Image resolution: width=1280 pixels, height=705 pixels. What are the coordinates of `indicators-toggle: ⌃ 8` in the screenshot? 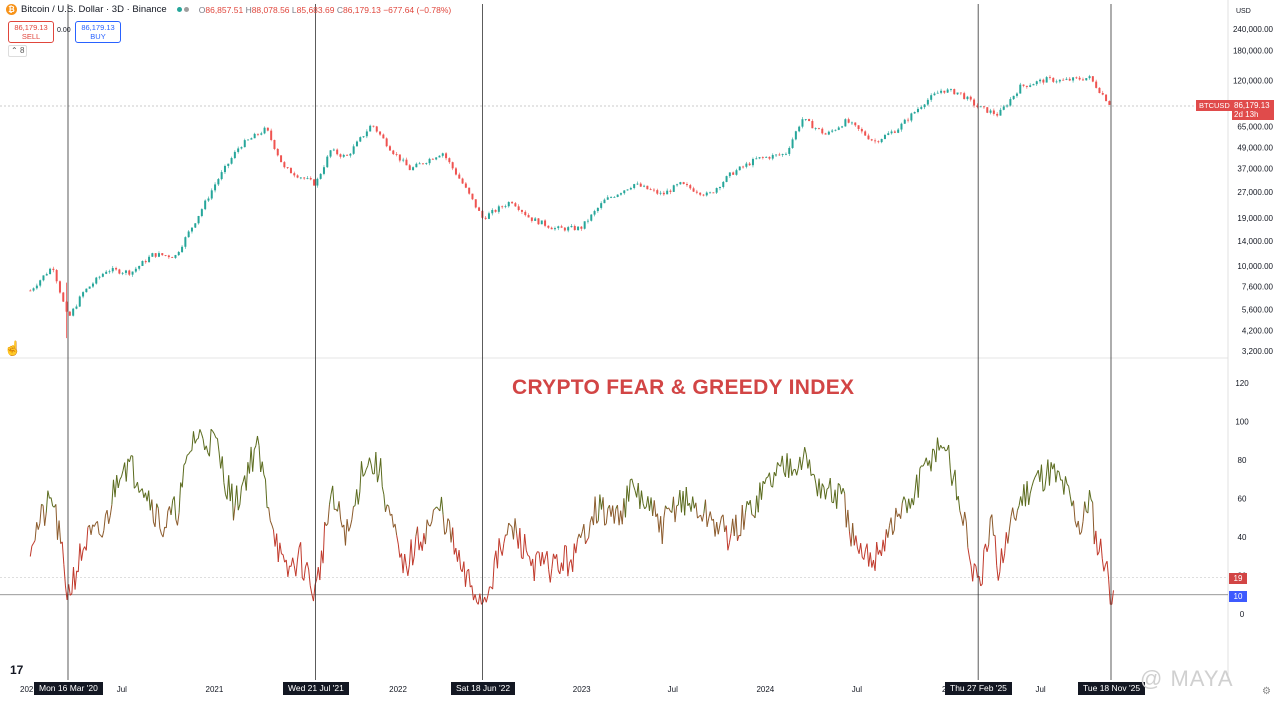 It's located at (18, 51).